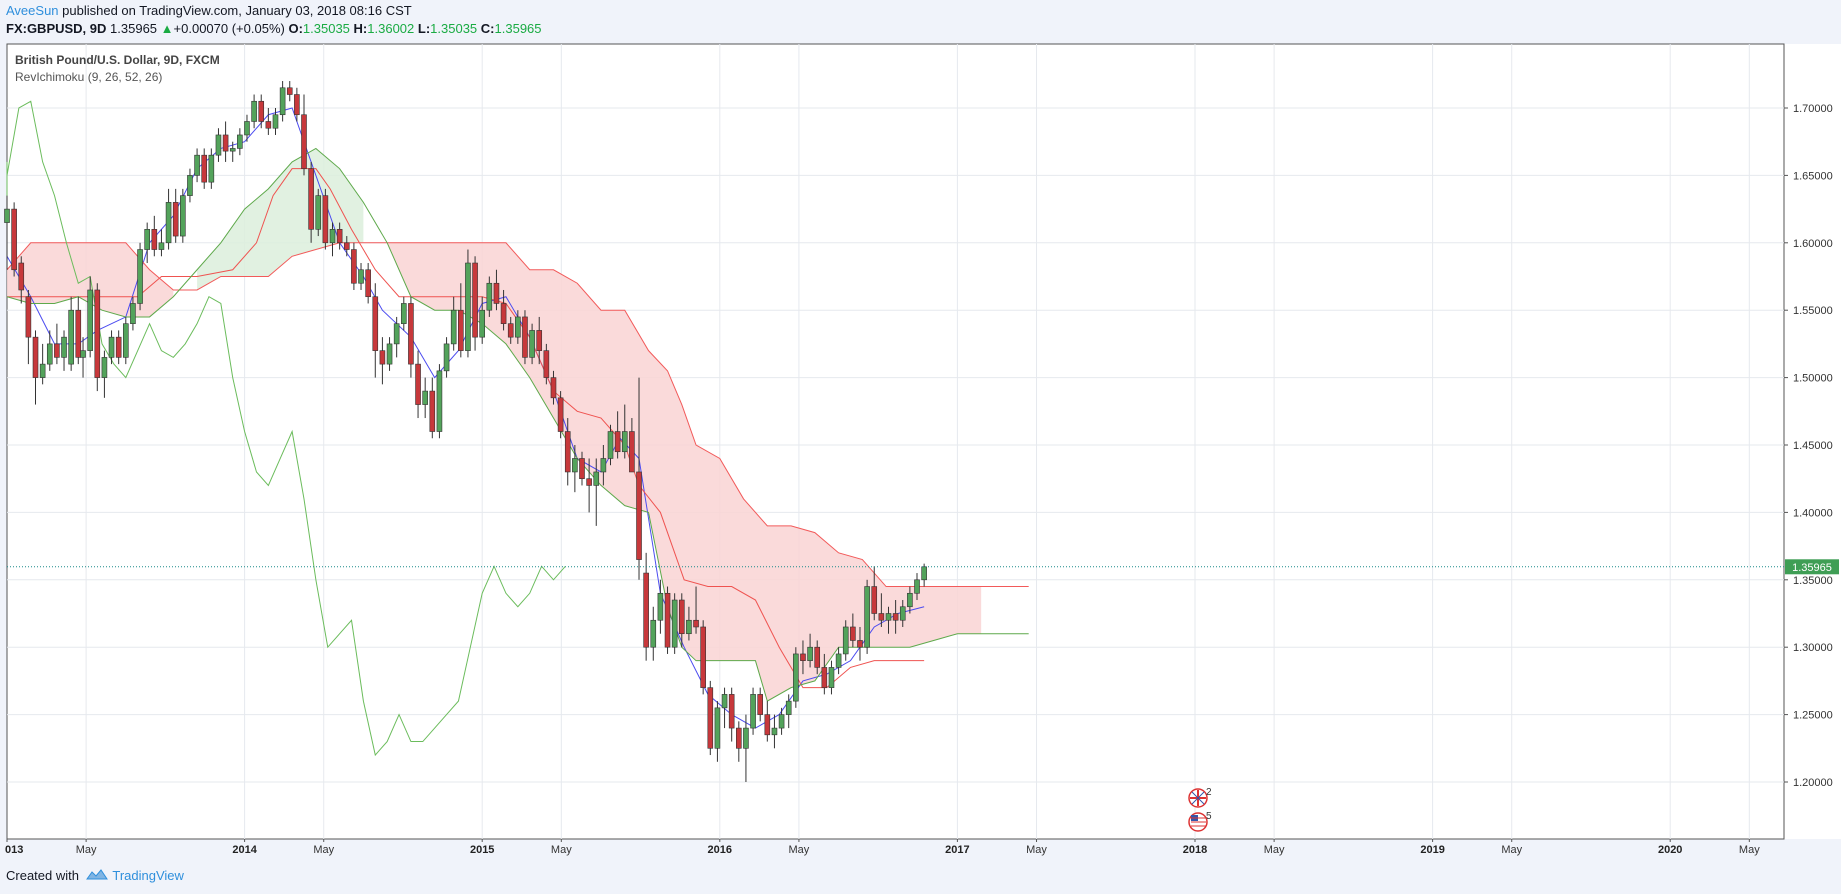 Image resolution: width=1841 pixels, height=894 pixels. I want to click on y-tick-label: 1.20000, so click(1813, 783).